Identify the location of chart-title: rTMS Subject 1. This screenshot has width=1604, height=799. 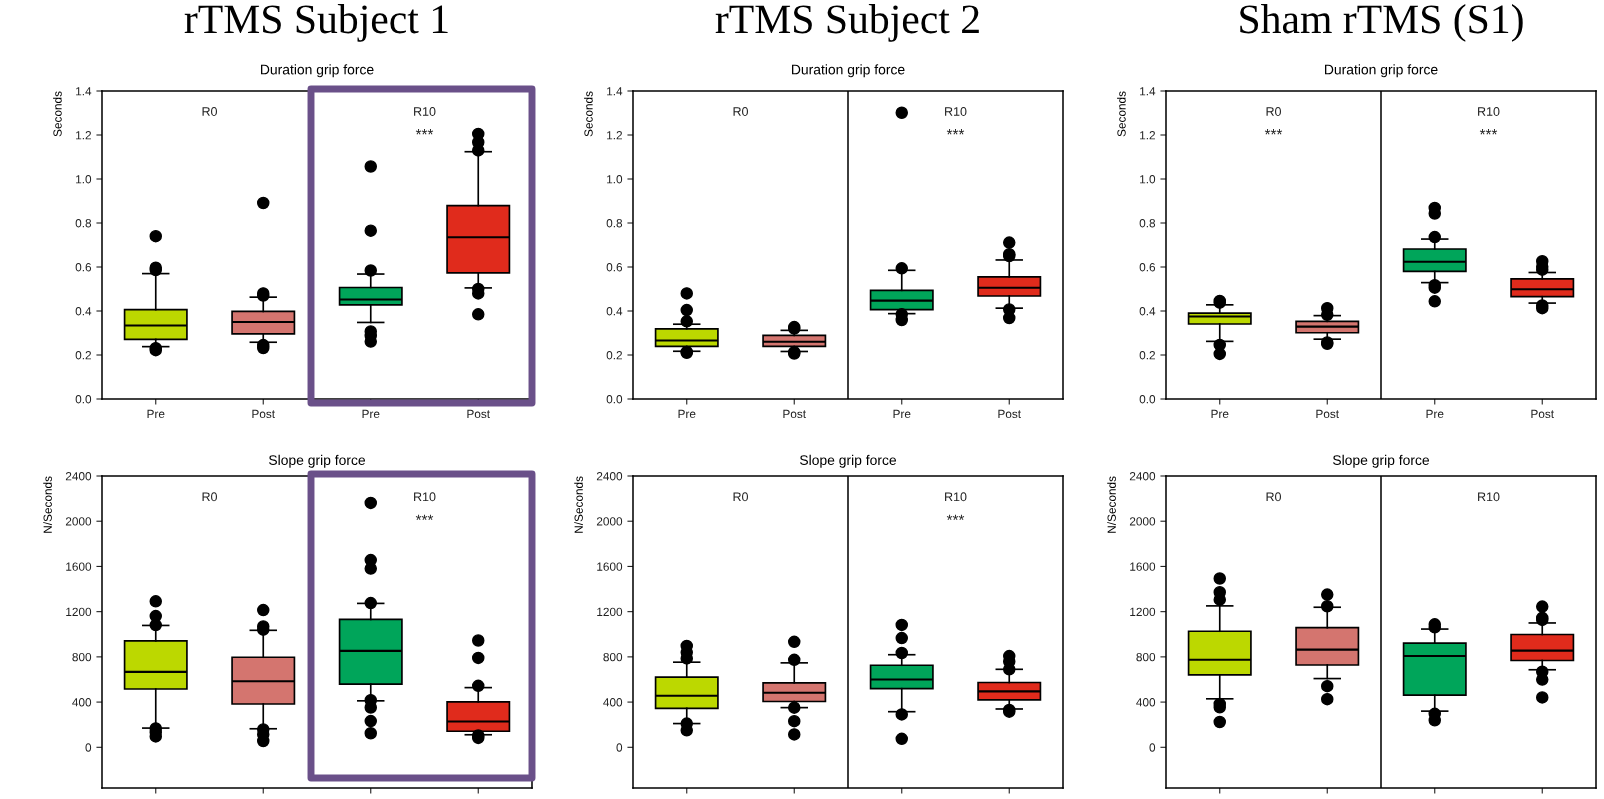
(316, 23).